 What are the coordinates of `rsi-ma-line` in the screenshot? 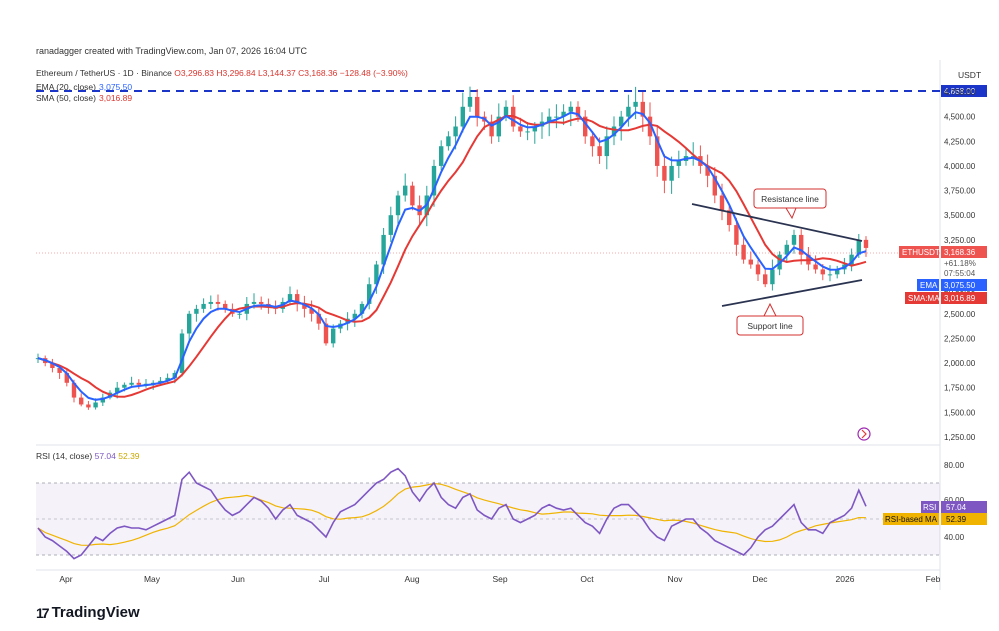 It's located at (452, 514).